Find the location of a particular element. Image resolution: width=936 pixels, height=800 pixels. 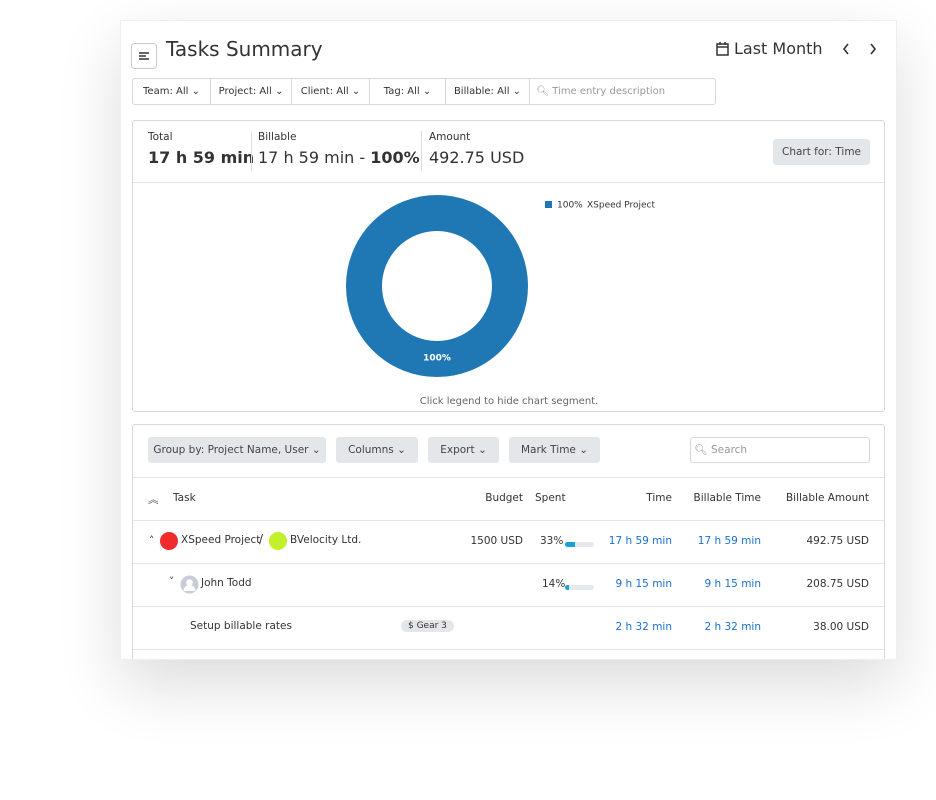

description-search: 🔍︎ Time entry description is located at coordinates (598, 91).